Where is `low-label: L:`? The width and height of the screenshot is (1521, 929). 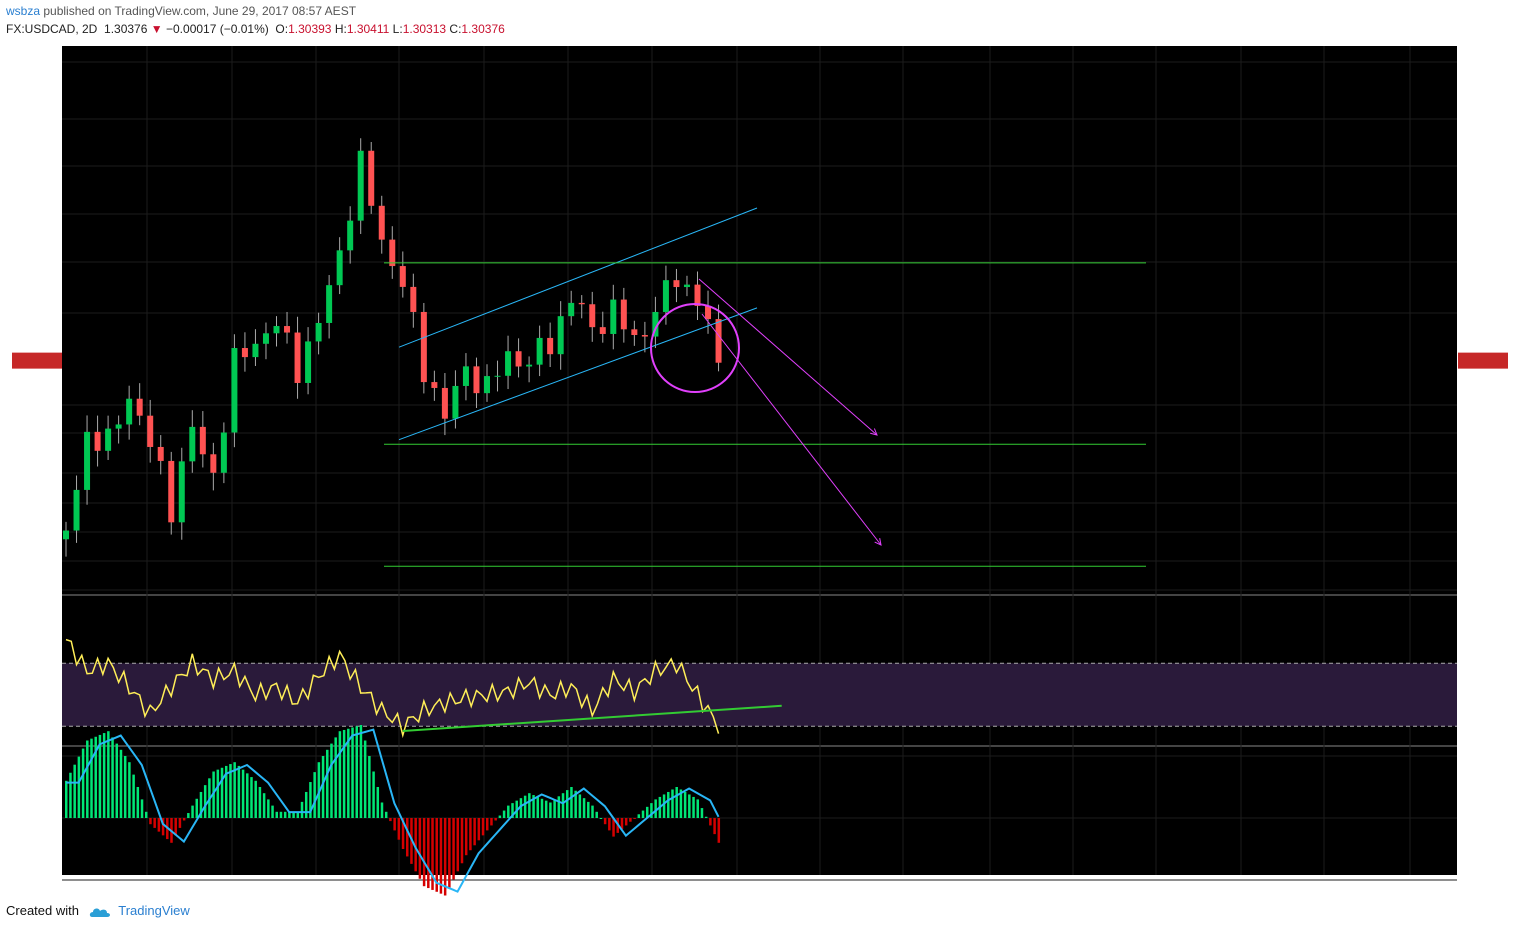 low-label: L: is located at coordinates (397, 29).